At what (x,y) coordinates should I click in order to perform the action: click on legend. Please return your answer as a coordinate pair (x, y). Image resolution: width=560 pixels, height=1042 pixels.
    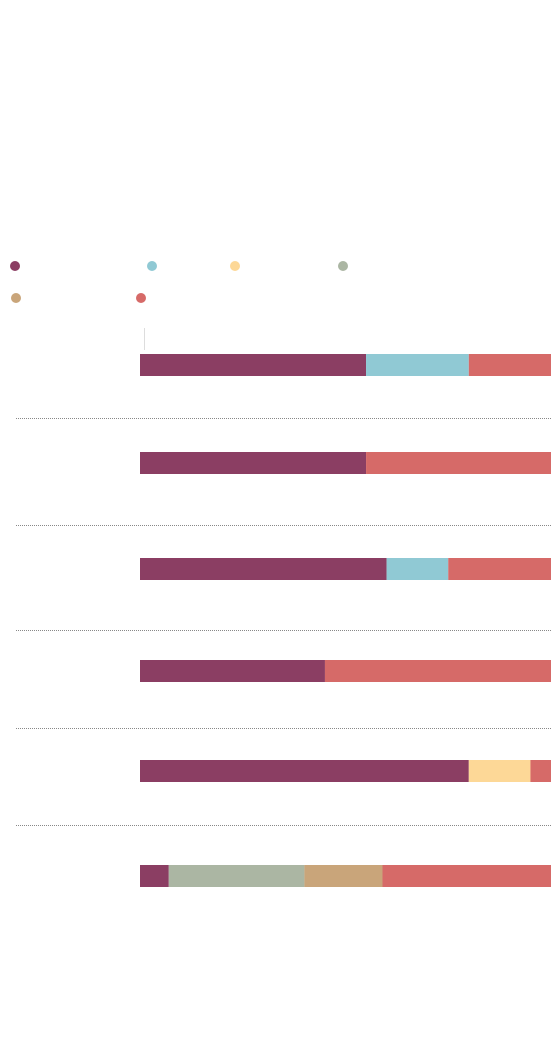
    Looking at the image, I should click on (179, 282).